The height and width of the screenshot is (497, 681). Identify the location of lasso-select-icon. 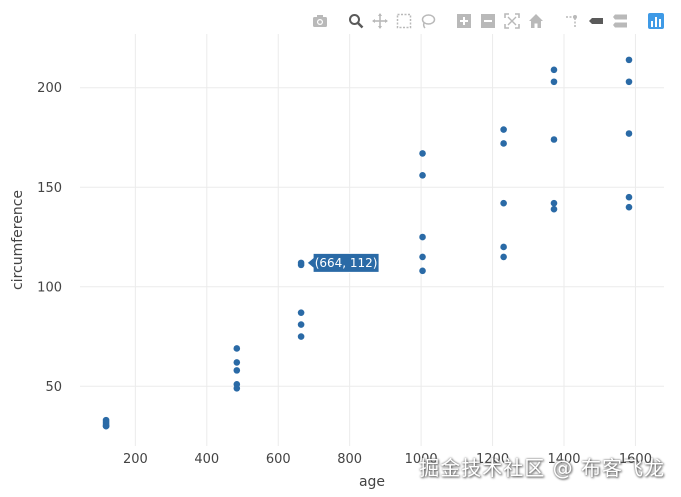
(428, 21).